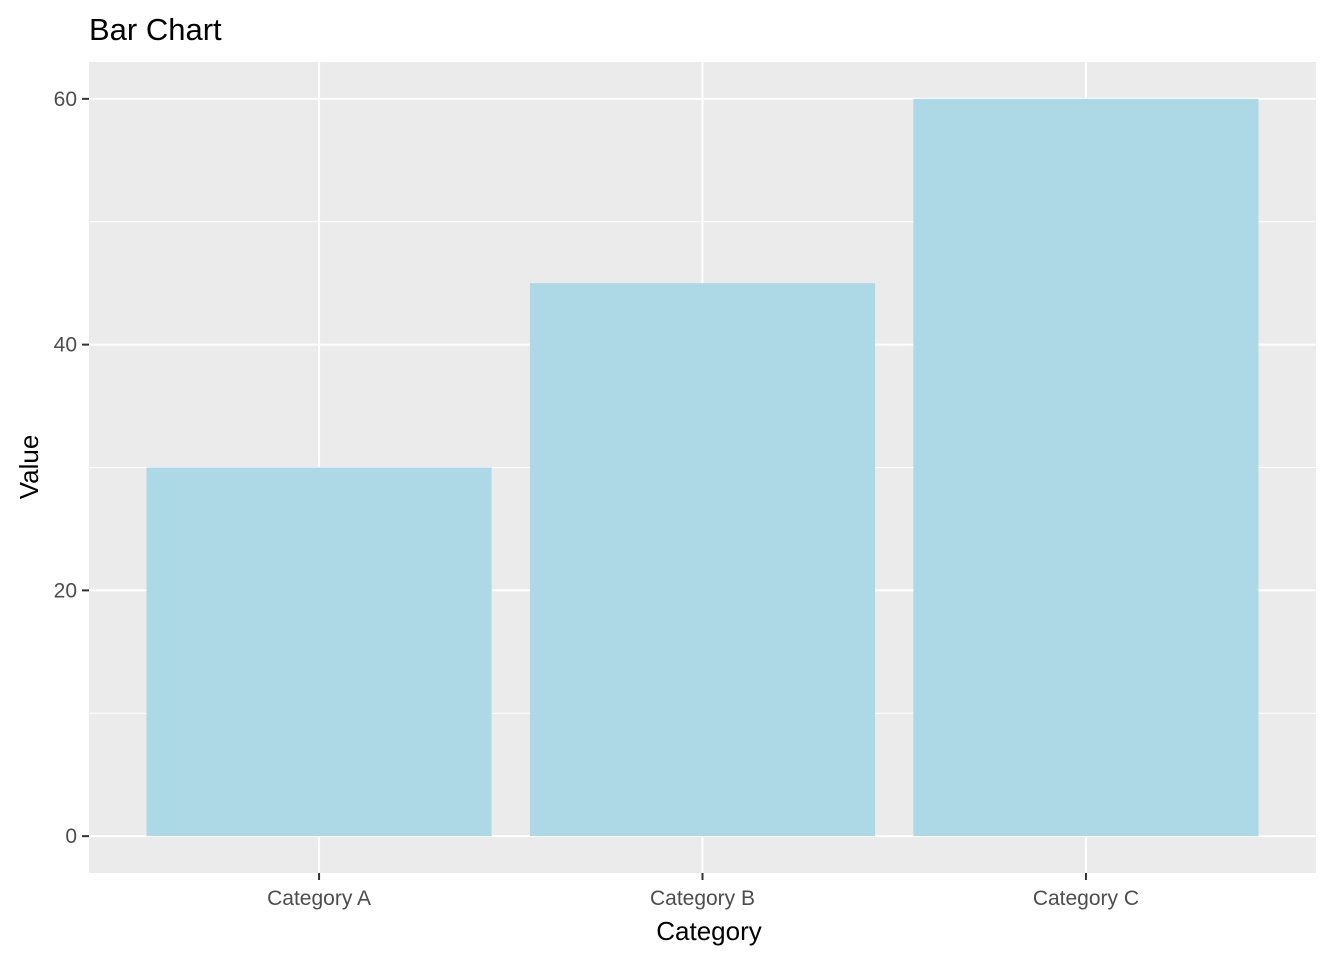 This screenshot has width=1344, height=960. Describe the element at coordinates (319, 898) in the screenshot. I see `x-tick-label: Category A` at that location.